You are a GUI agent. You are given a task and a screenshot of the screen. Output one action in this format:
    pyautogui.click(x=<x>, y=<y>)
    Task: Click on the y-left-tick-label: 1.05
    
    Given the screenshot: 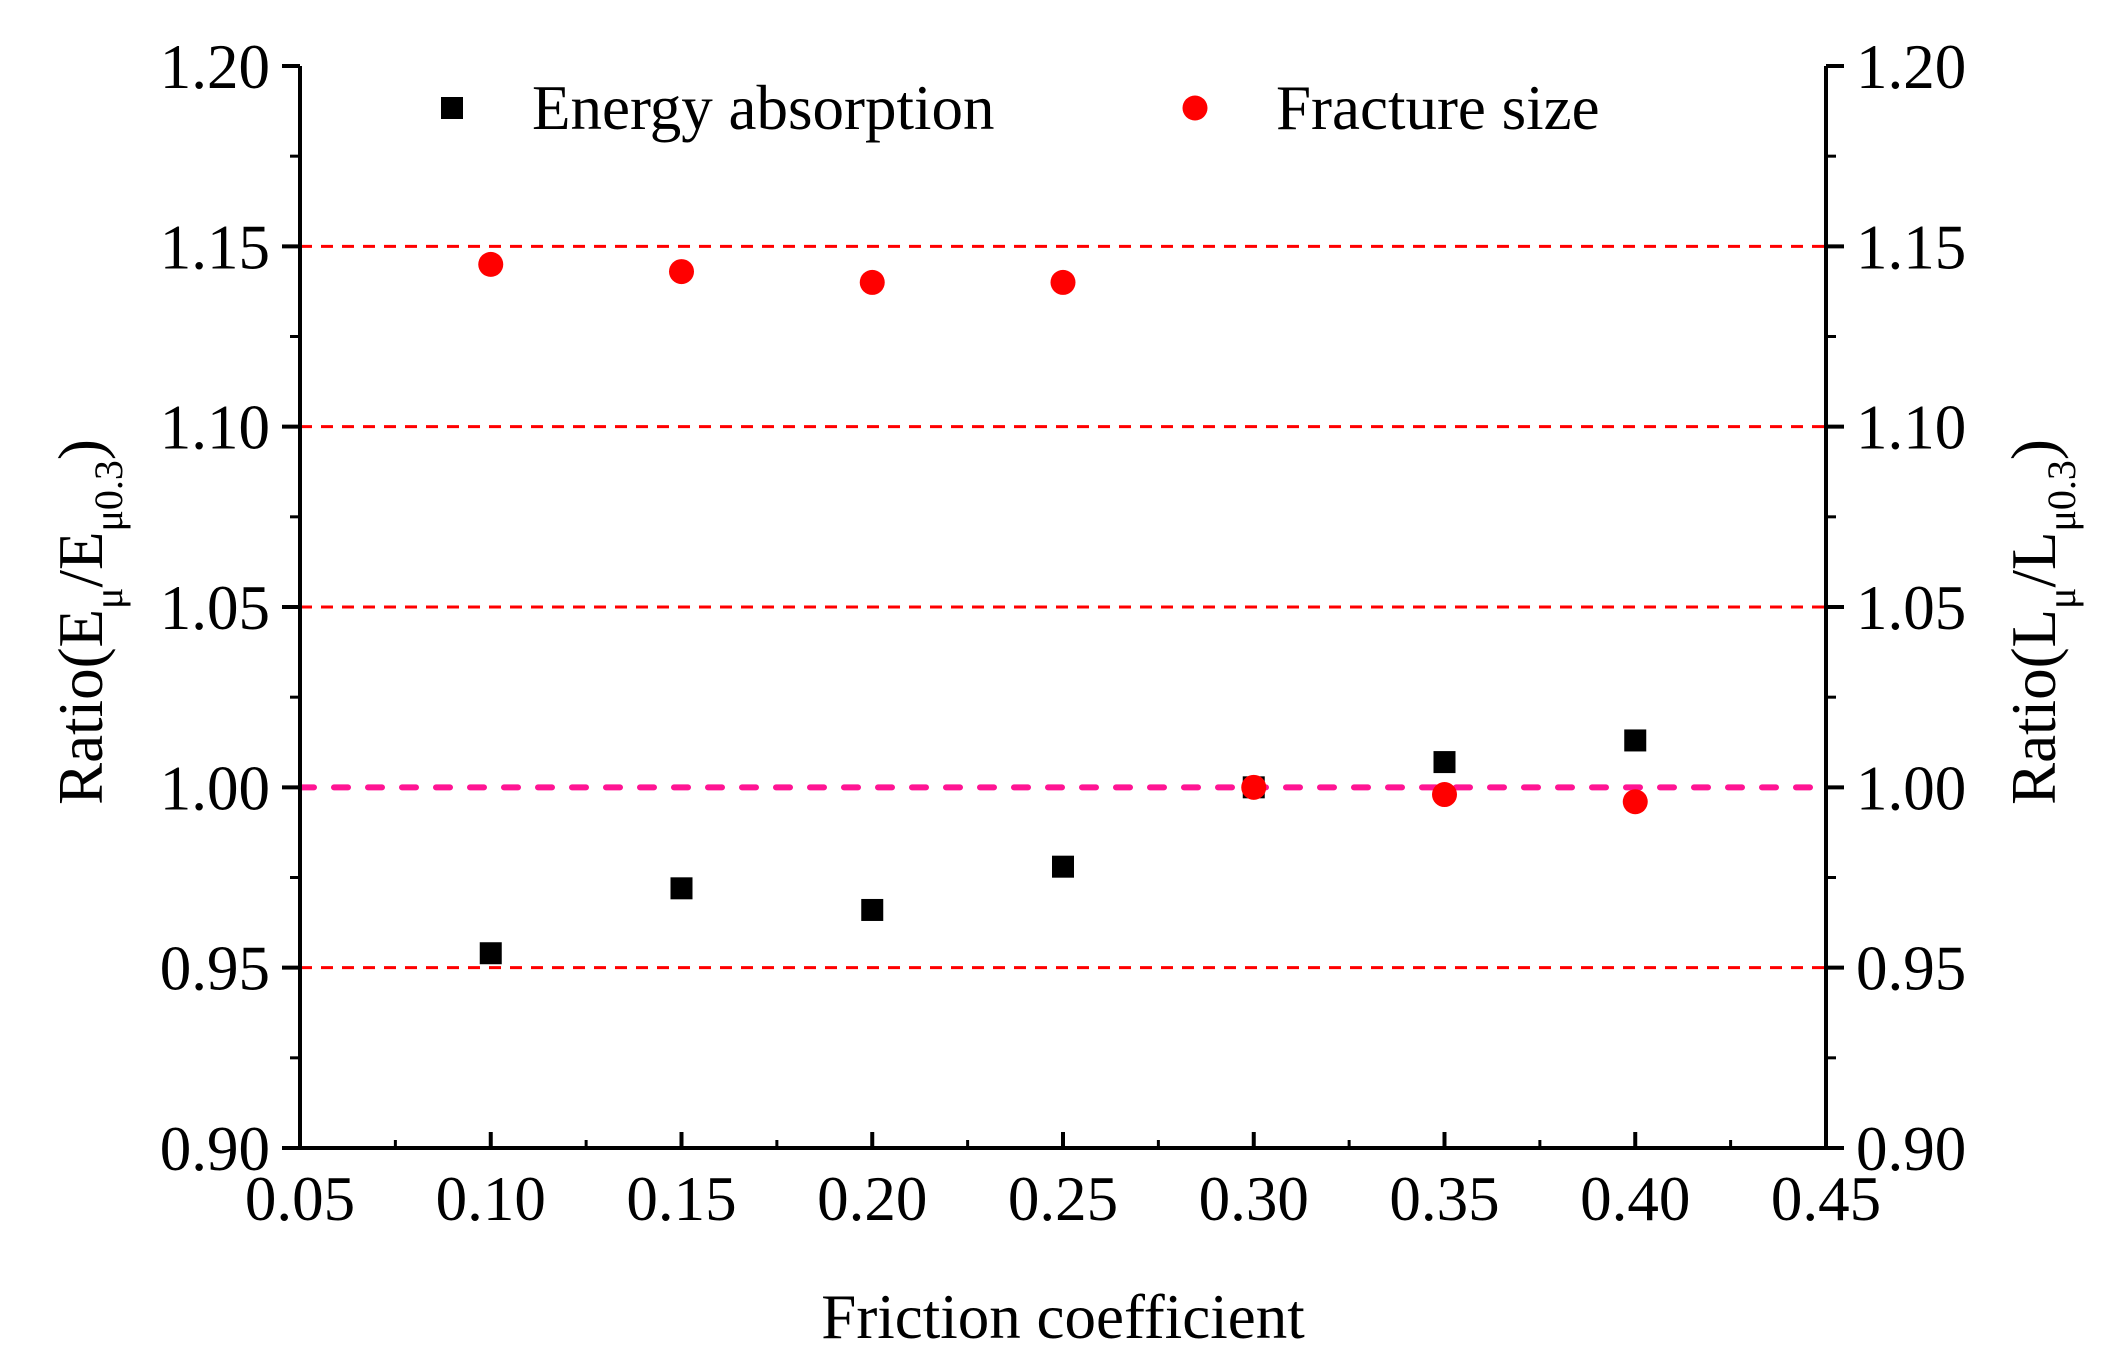 What is the action you would take?
    pyautogui.click(x=215, y=608)
    